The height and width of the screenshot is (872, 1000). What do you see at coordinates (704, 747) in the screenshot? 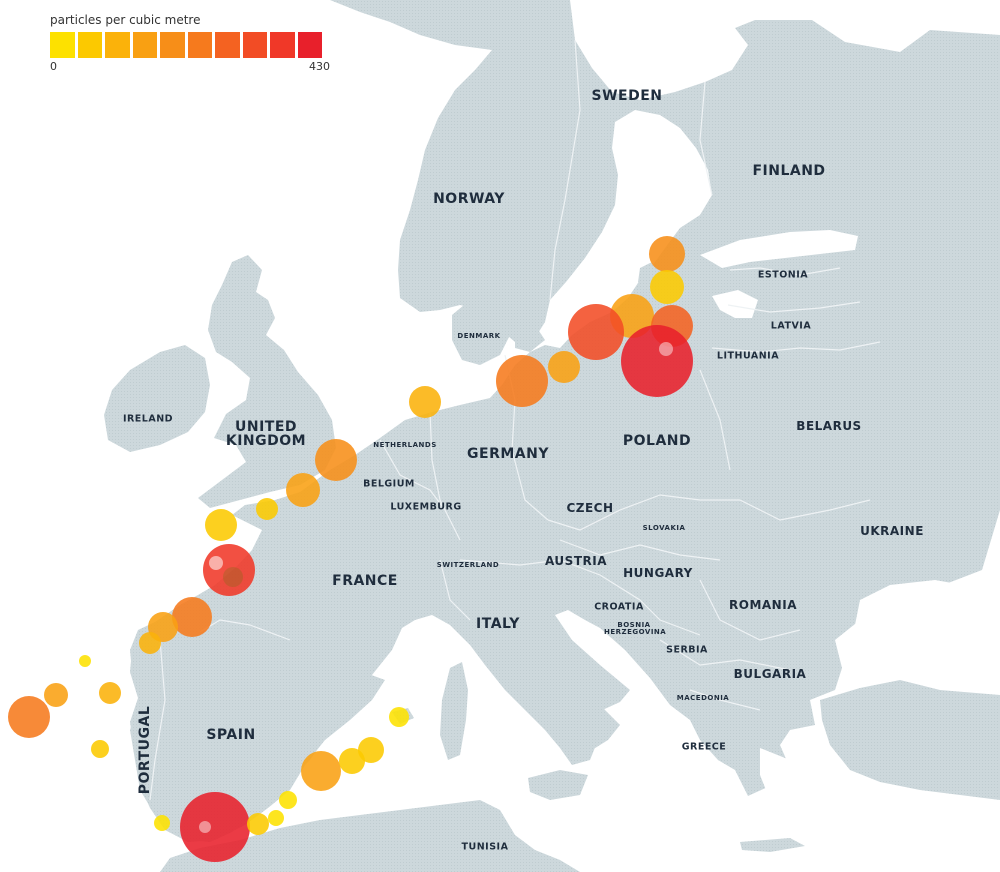
I see `country-label-greece: GREECE` at bounding box center [704, 747].